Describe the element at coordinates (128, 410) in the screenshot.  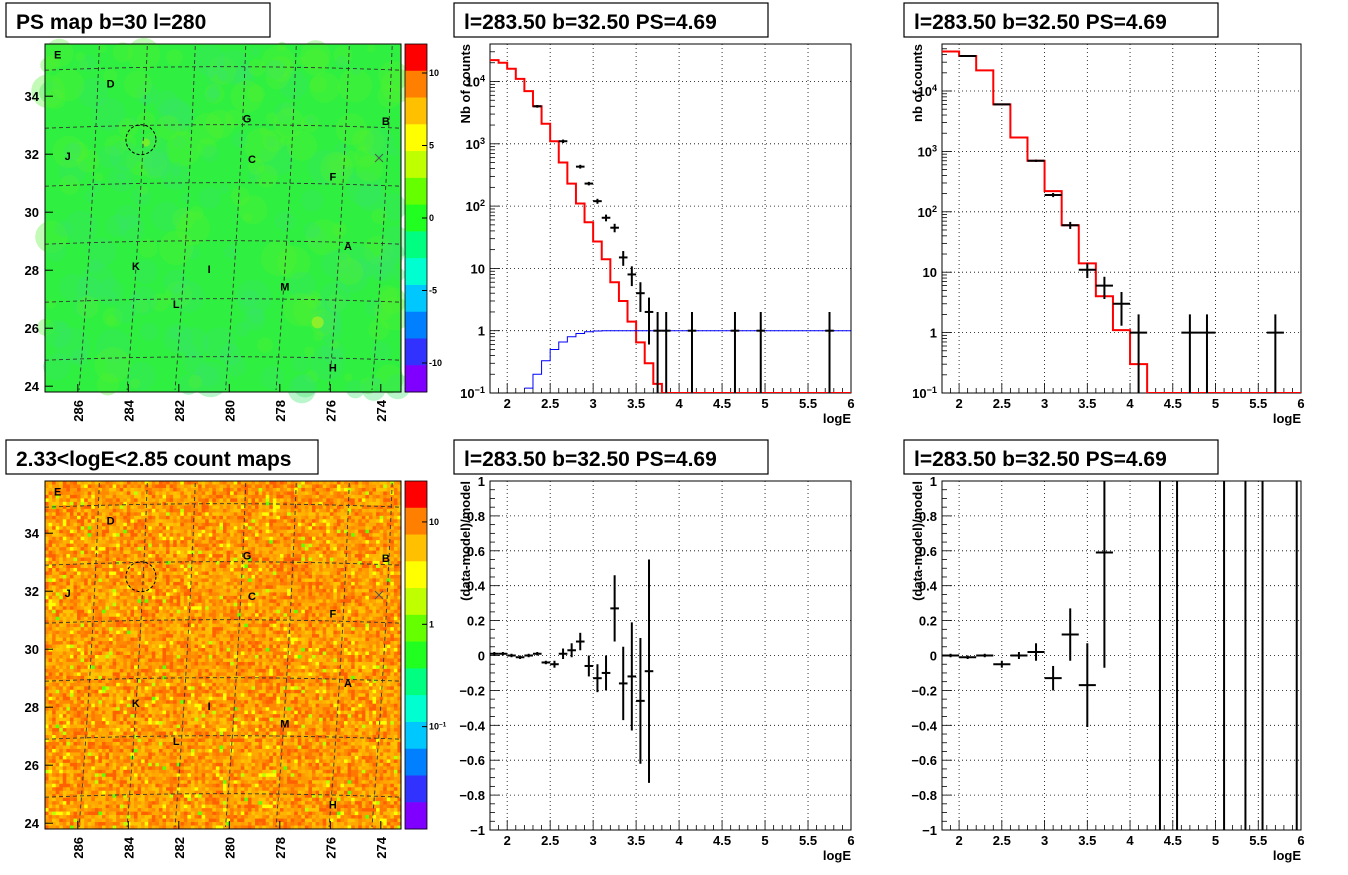
I see `x-tick-label: 284` at that location.